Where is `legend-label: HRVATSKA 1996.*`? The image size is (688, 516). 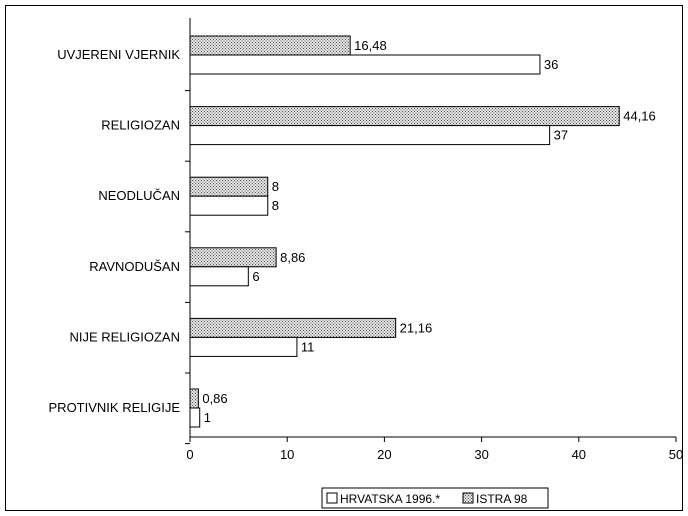
legend-label: HRVATSKA 1996.* is located at coordinates (390, 499).